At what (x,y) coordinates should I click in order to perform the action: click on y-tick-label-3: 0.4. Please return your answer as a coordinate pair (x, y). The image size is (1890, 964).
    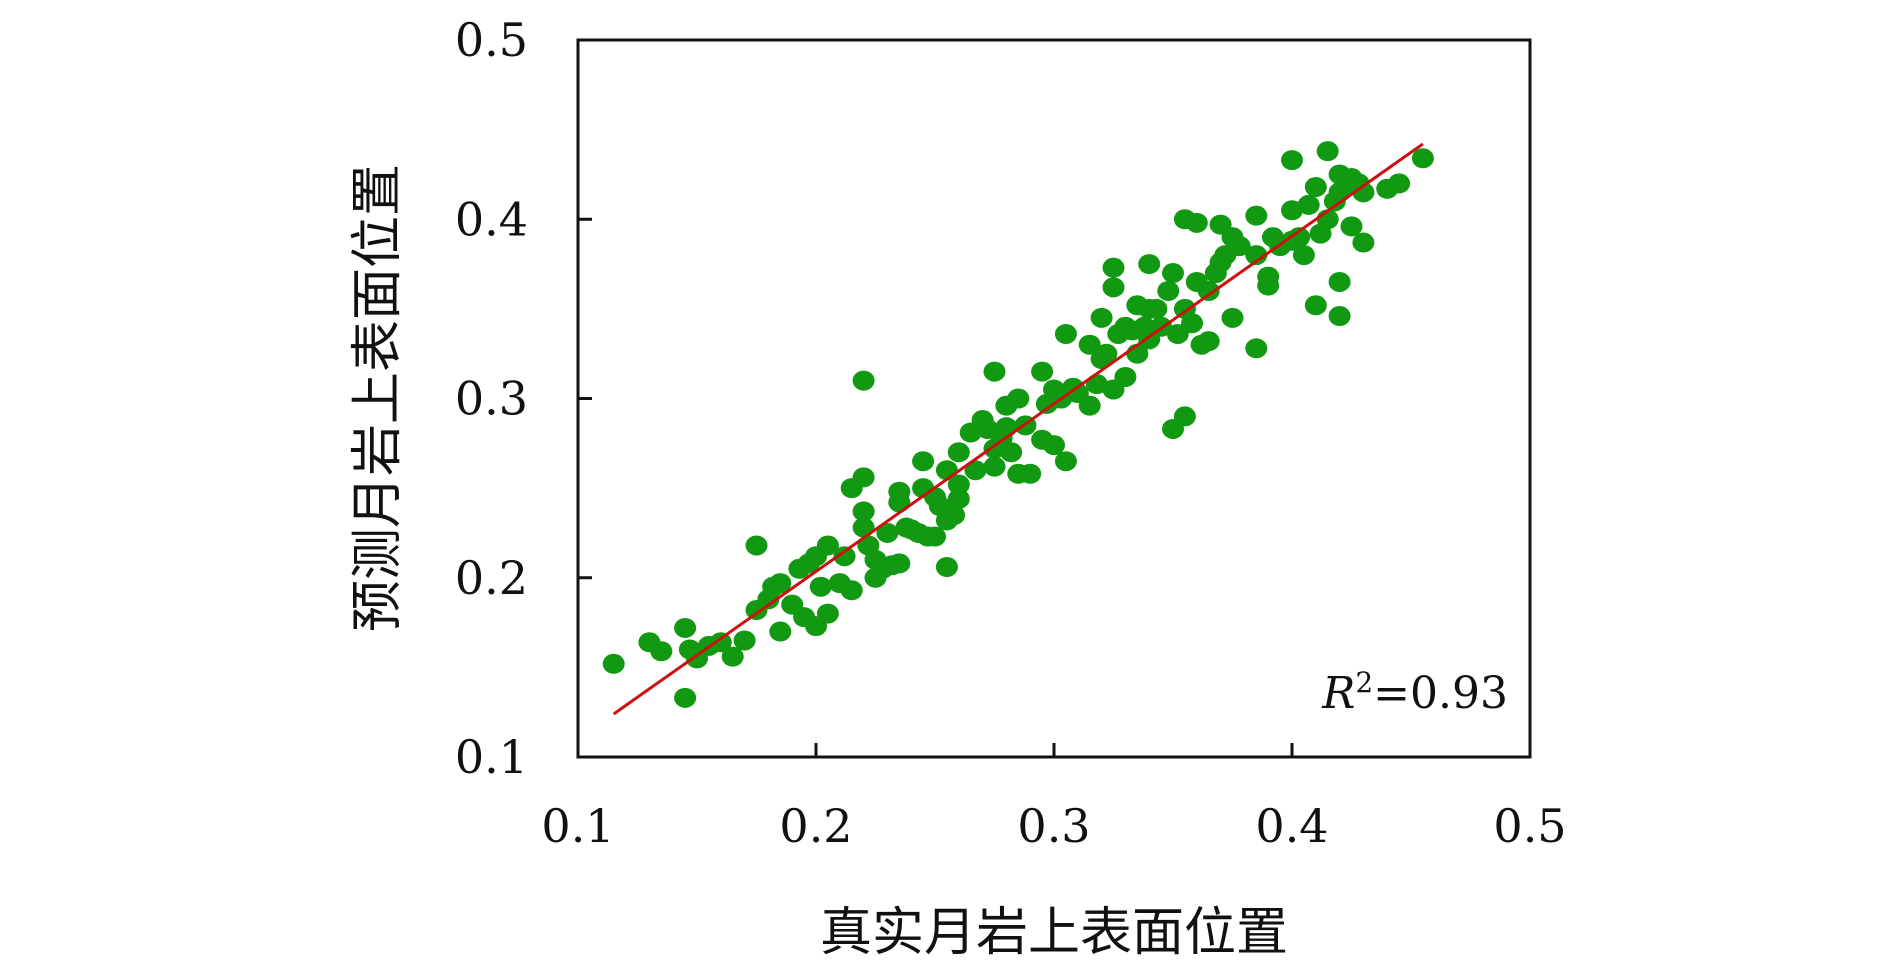
    Looking at the image, I should click on (491, 219).